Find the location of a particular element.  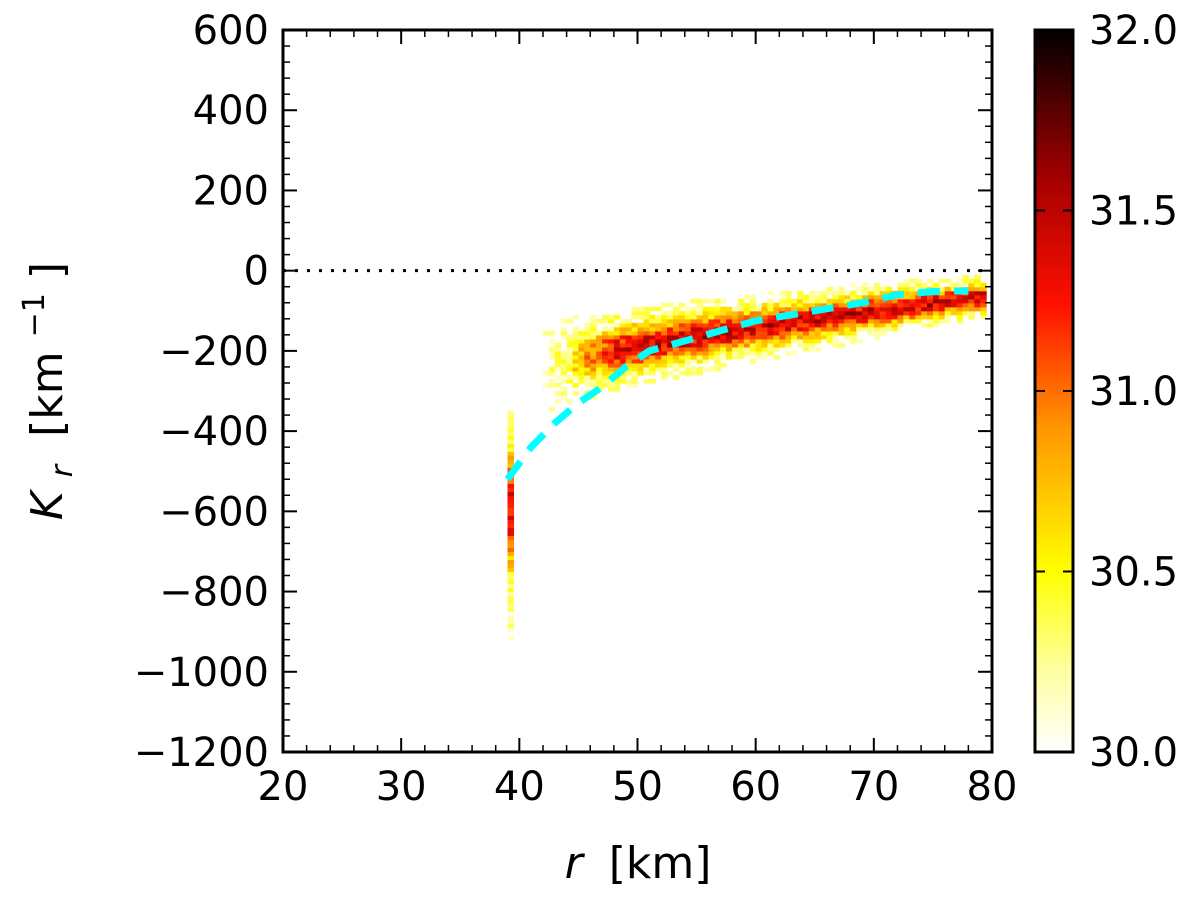

colorbar-tick-label: 30.0 is located at coordinates (1133, 753).